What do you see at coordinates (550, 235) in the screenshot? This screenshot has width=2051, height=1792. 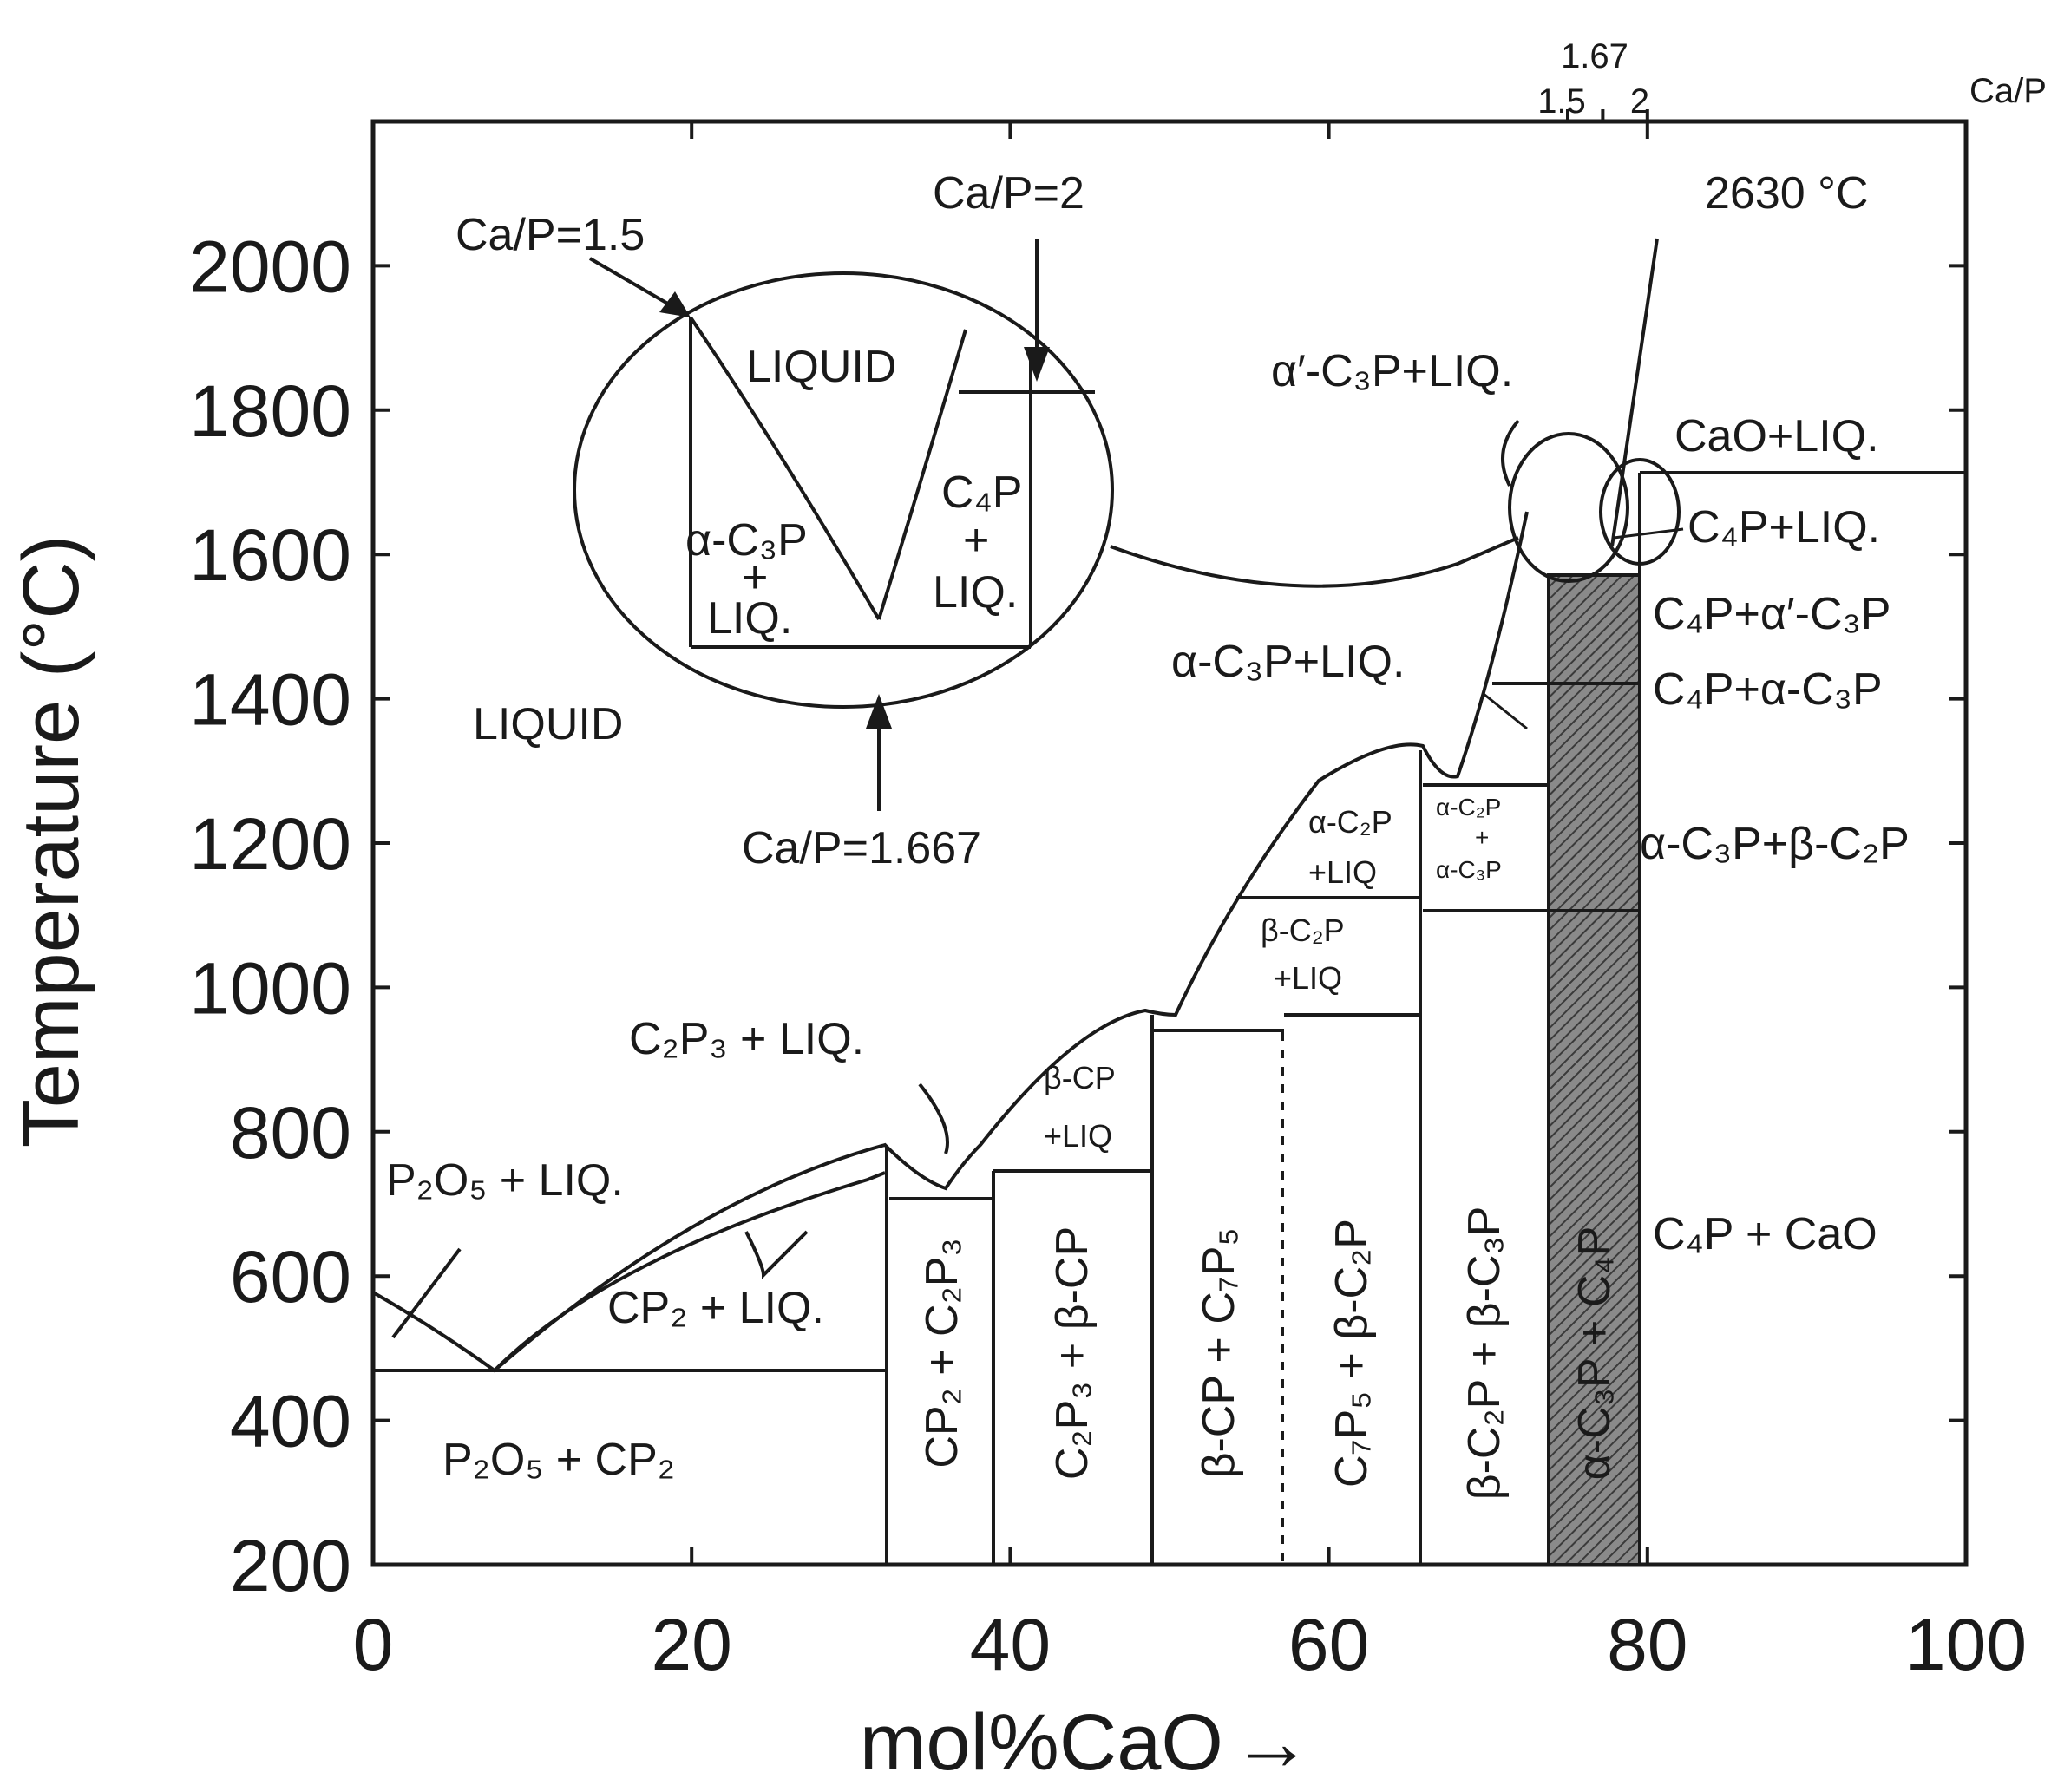 I see `annotation-ca-p-1-5: Ca/P=1.5` at bounding box center [550, 235].